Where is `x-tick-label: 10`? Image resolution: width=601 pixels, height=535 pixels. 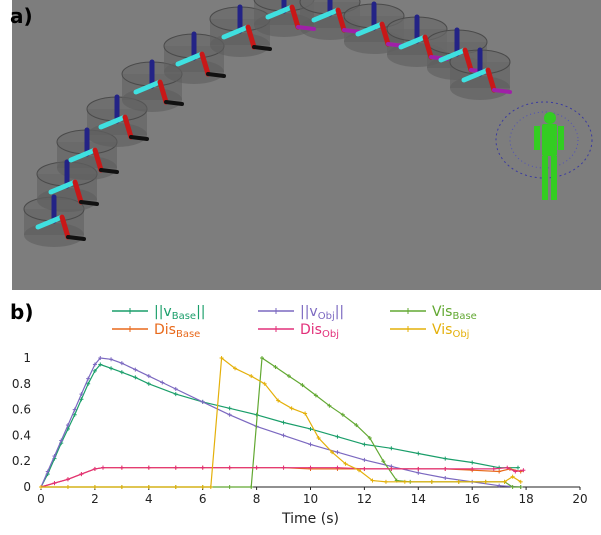 x-tick-label: 10 is located at coordinates (310, 499).